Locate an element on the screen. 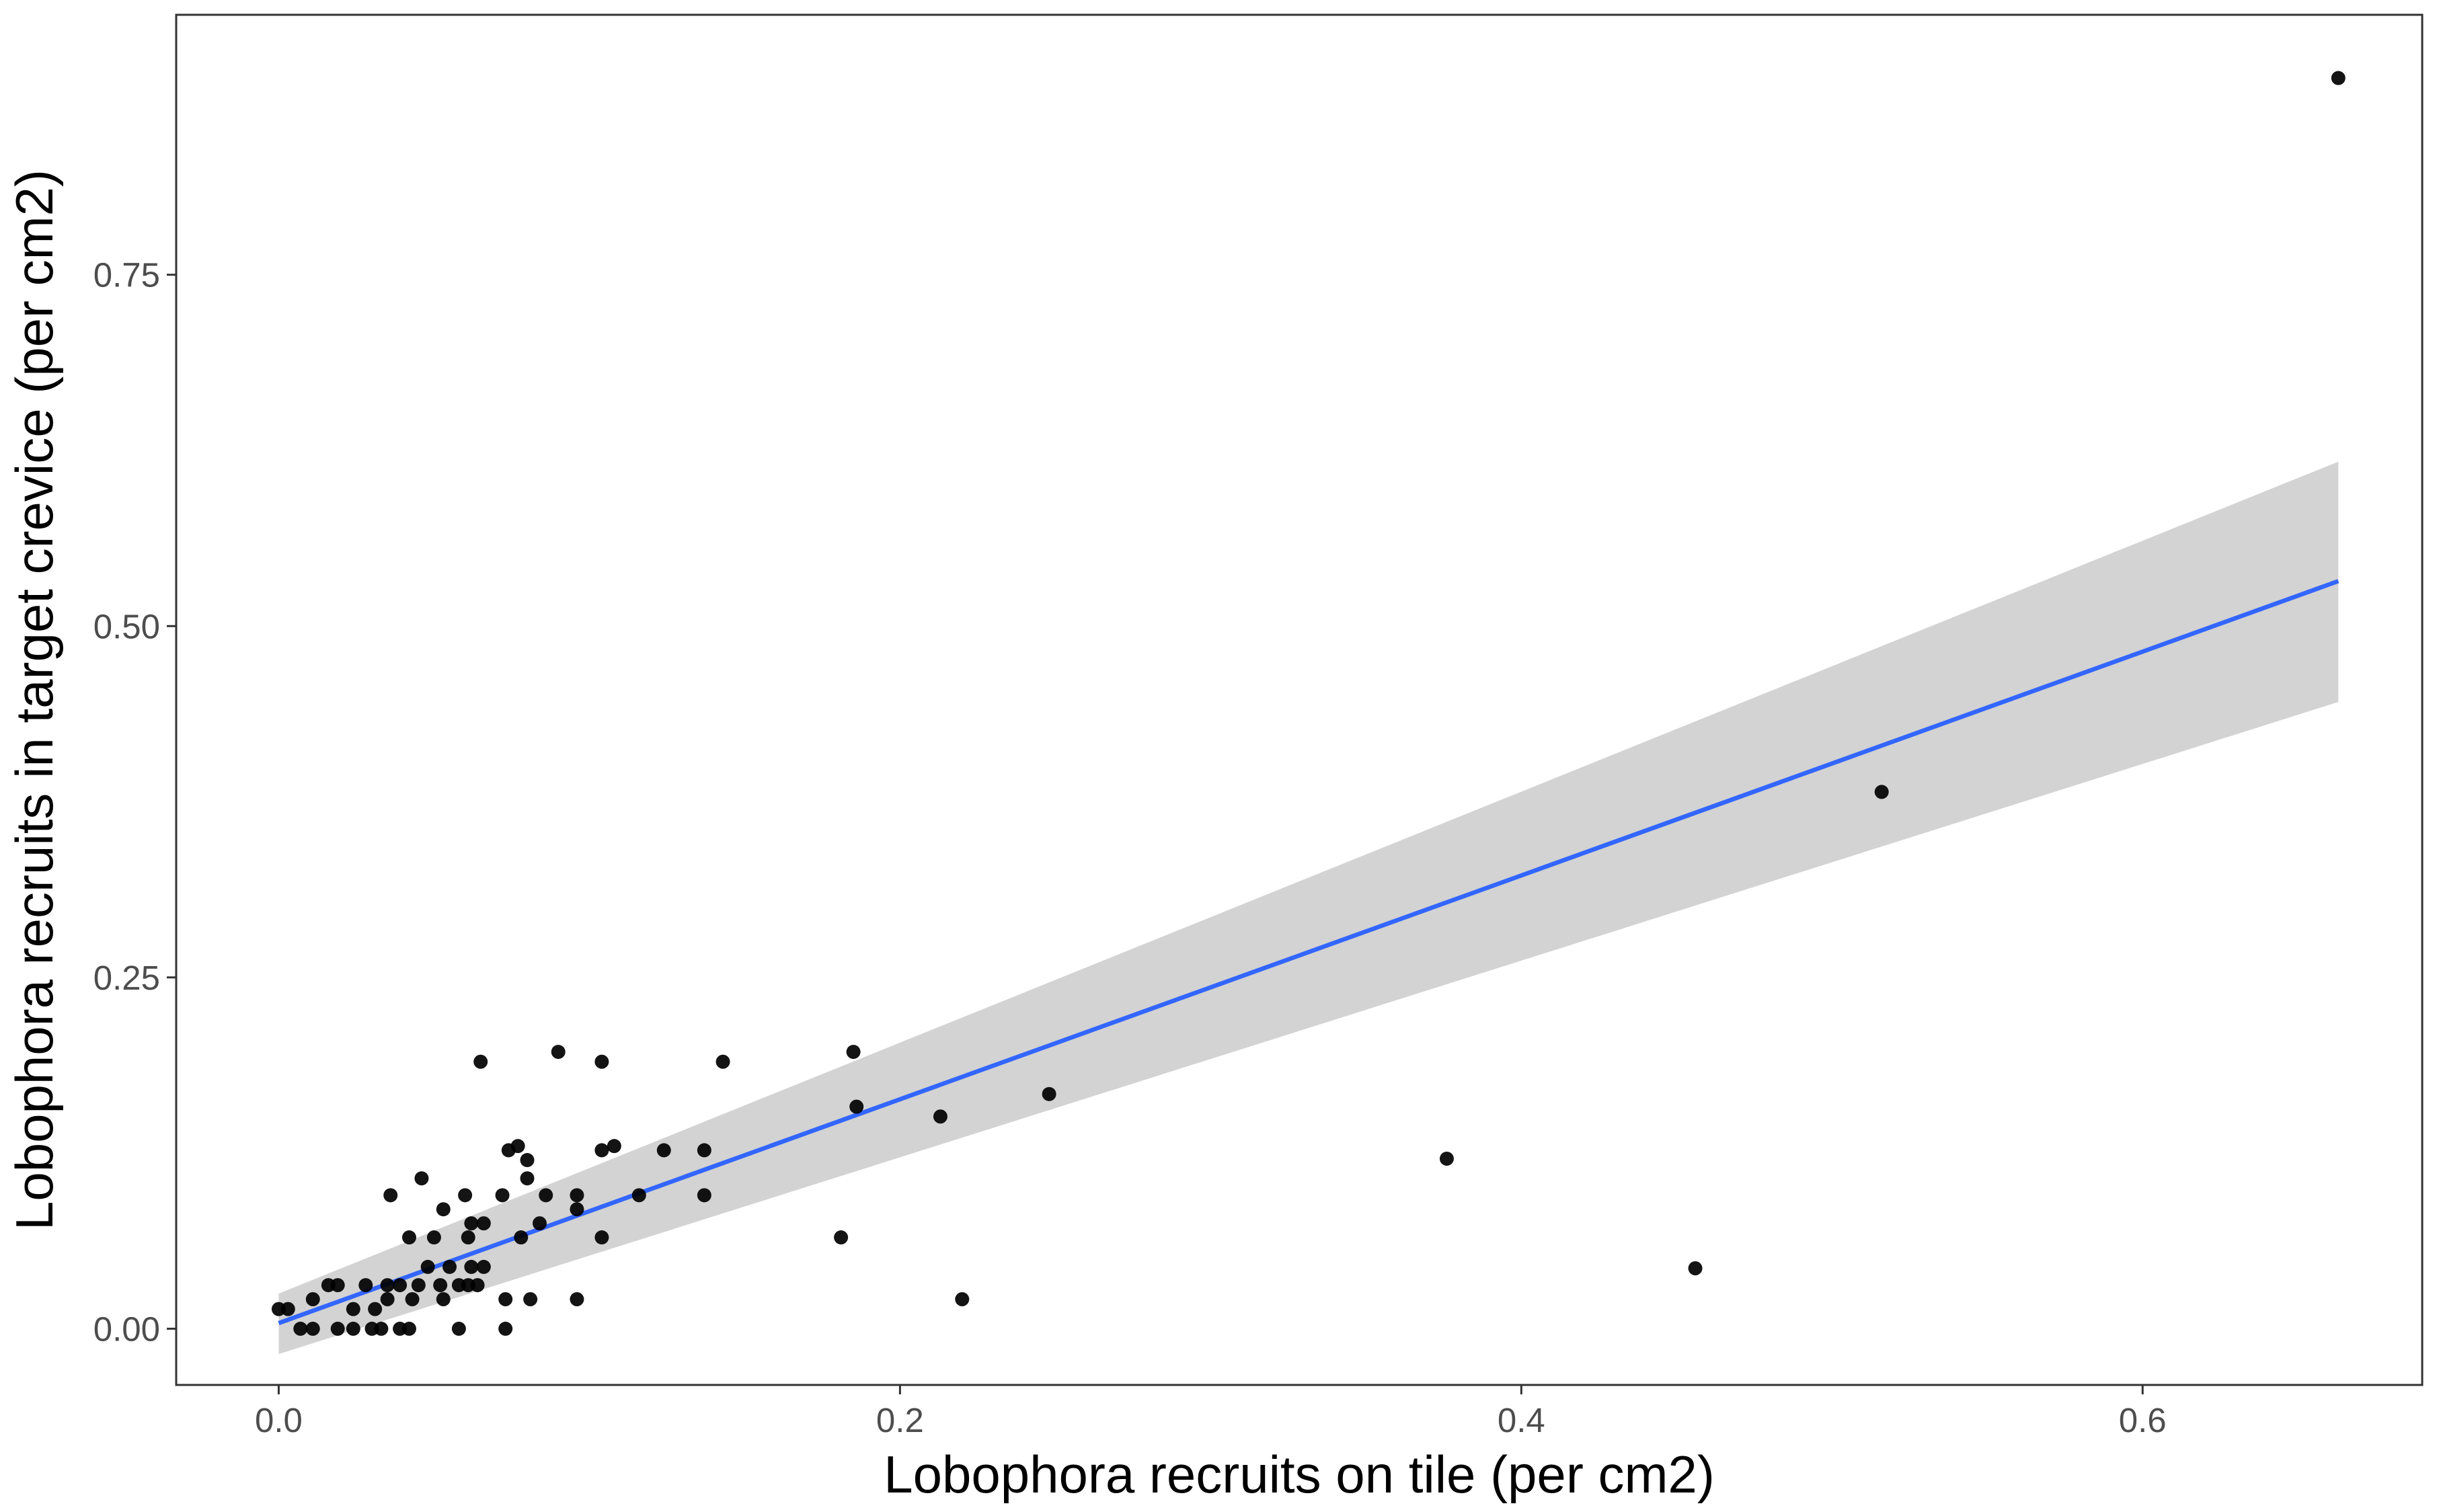 Image resolution: width=2437 pixels, height=1512 pixels. x-axis-title: Lobophora recruits on tile (per cm2) is located at coordinates (1299, 1474).